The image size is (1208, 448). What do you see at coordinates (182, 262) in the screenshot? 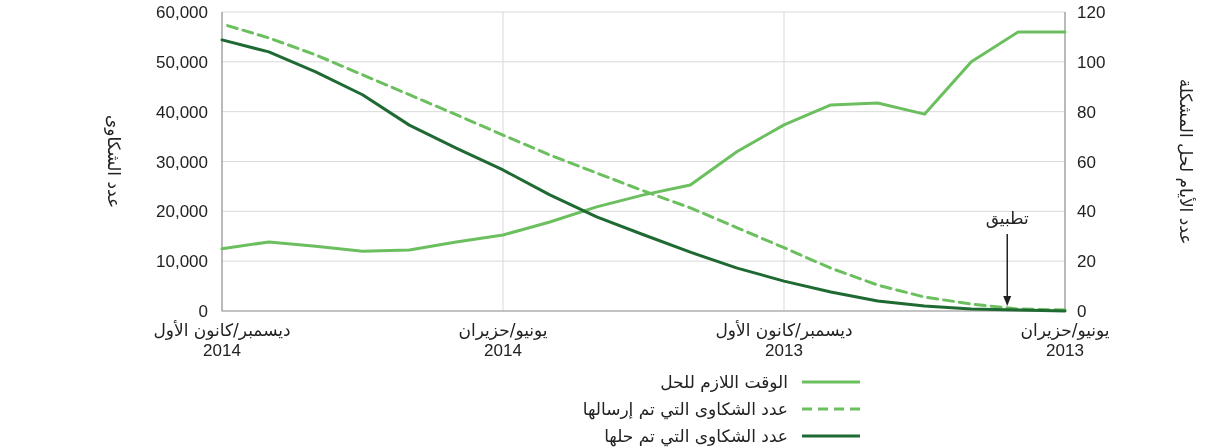
I see `y-tick-label: 10,000` at bounding box center [182, 262].